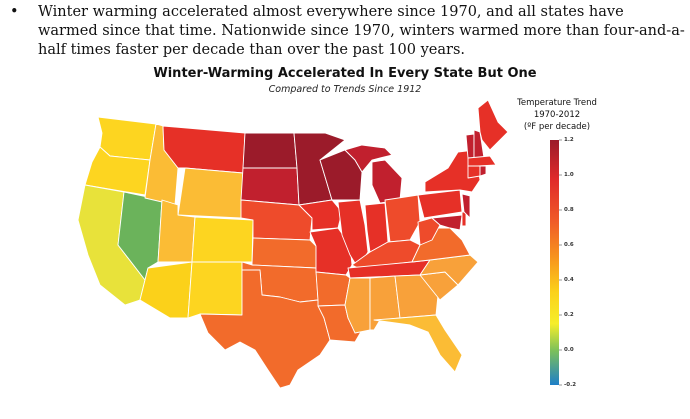 This screenshot has height=419, width=690. I want to click on state-new-york, so click(452, 171).